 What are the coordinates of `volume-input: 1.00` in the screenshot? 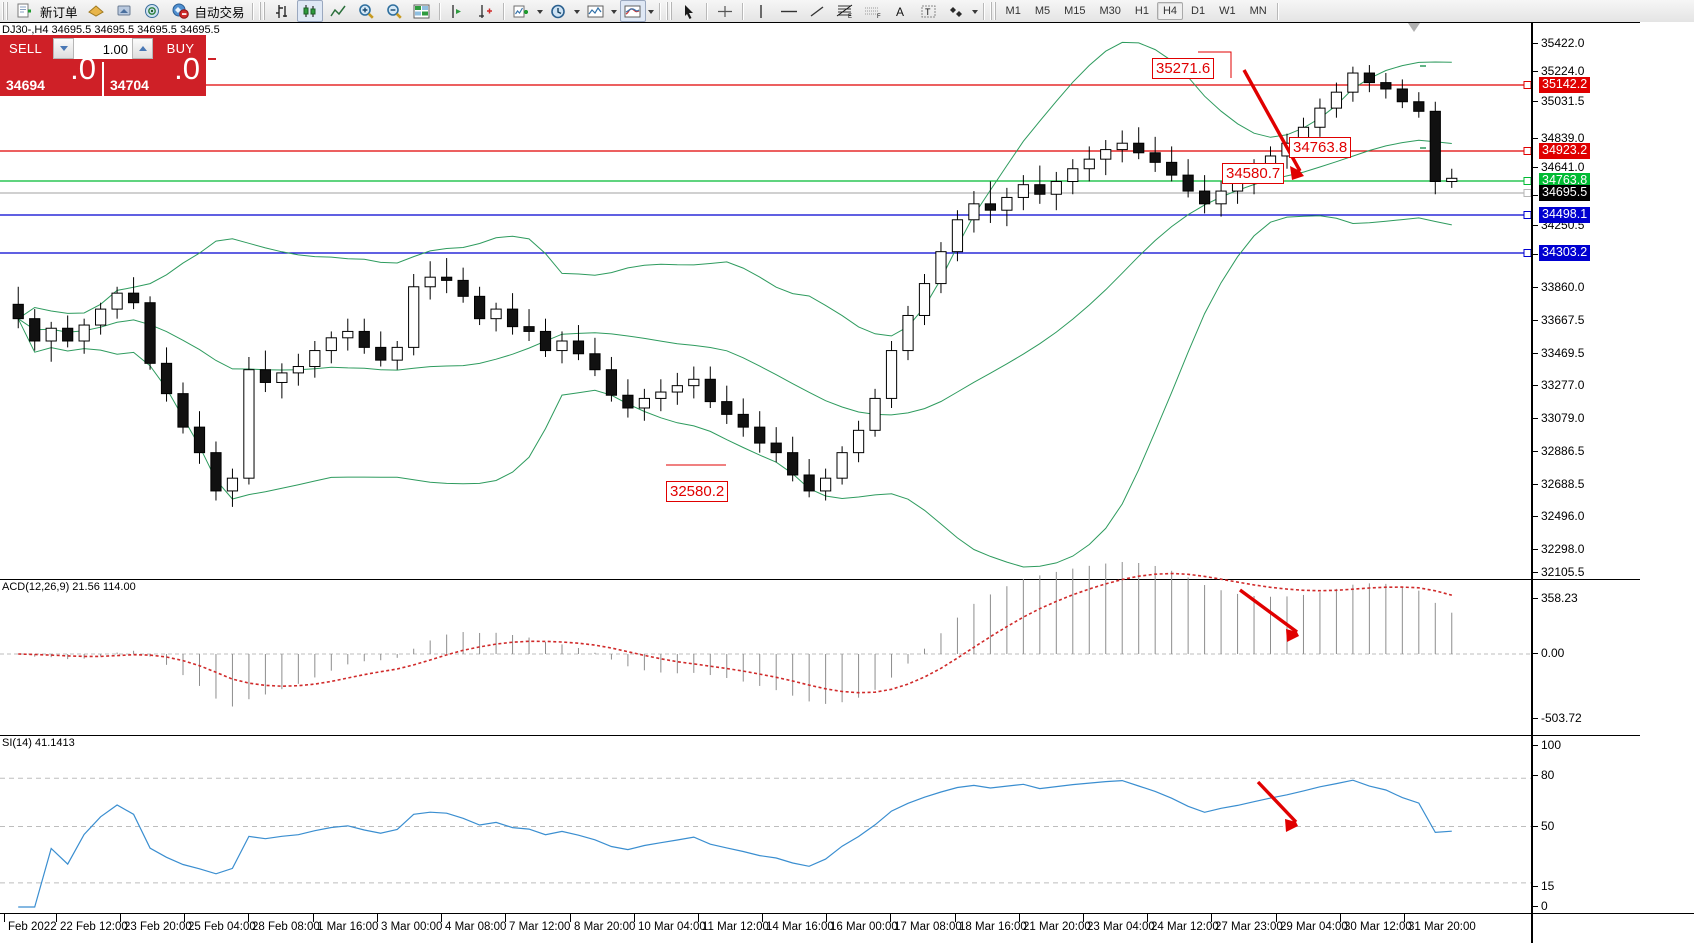 It's located at (103, 48).